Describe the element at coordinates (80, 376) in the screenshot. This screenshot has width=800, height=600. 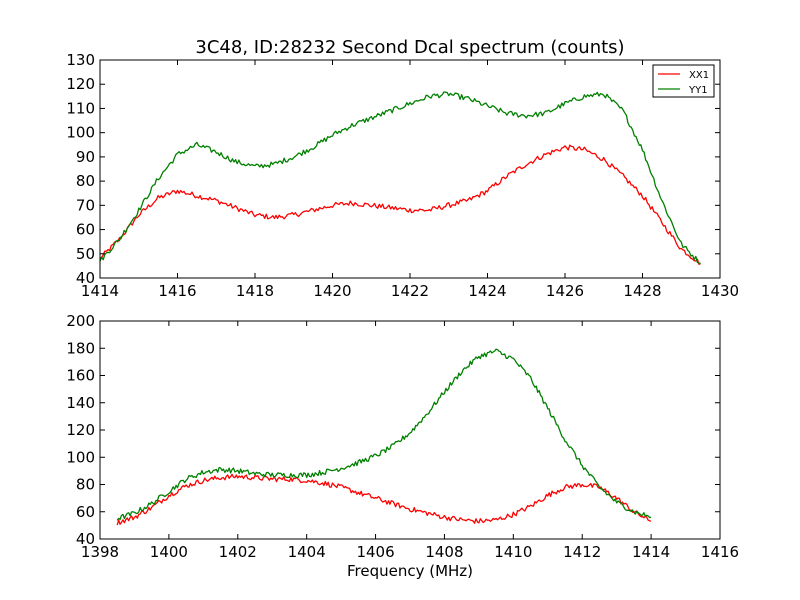
I see `y-tick-label: 160` at that location.